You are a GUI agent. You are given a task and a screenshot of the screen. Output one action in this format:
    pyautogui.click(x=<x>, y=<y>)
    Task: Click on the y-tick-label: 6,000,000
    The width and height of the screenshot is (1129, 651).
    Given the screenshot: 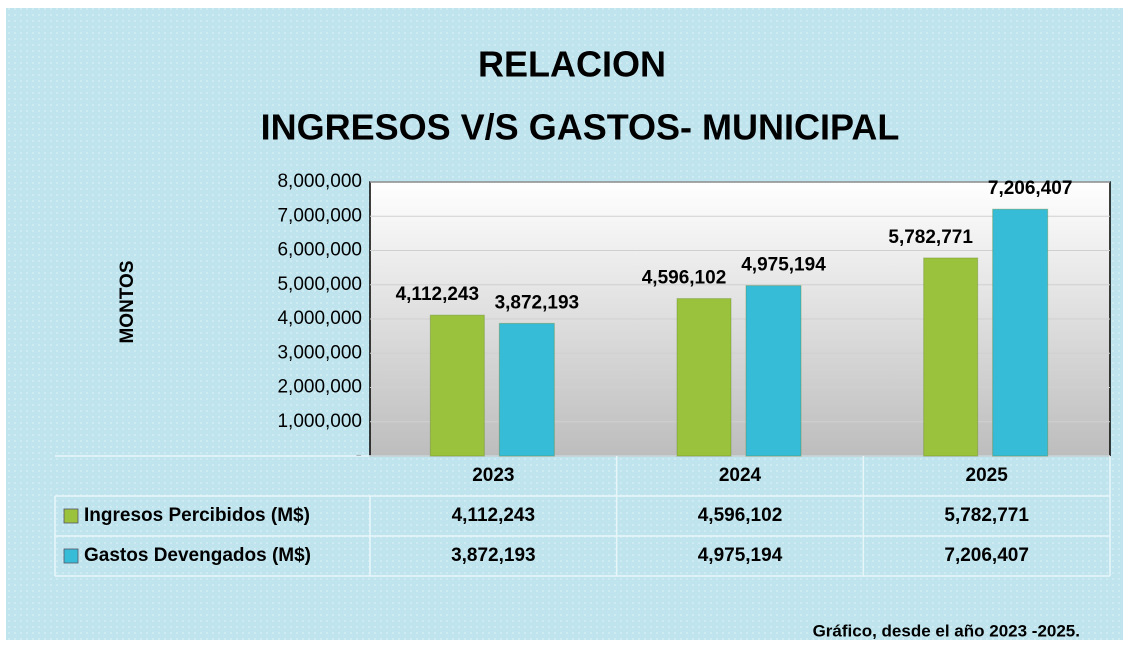 What is the action you would take?
    pyautogui.click(x=319, y=250)
    